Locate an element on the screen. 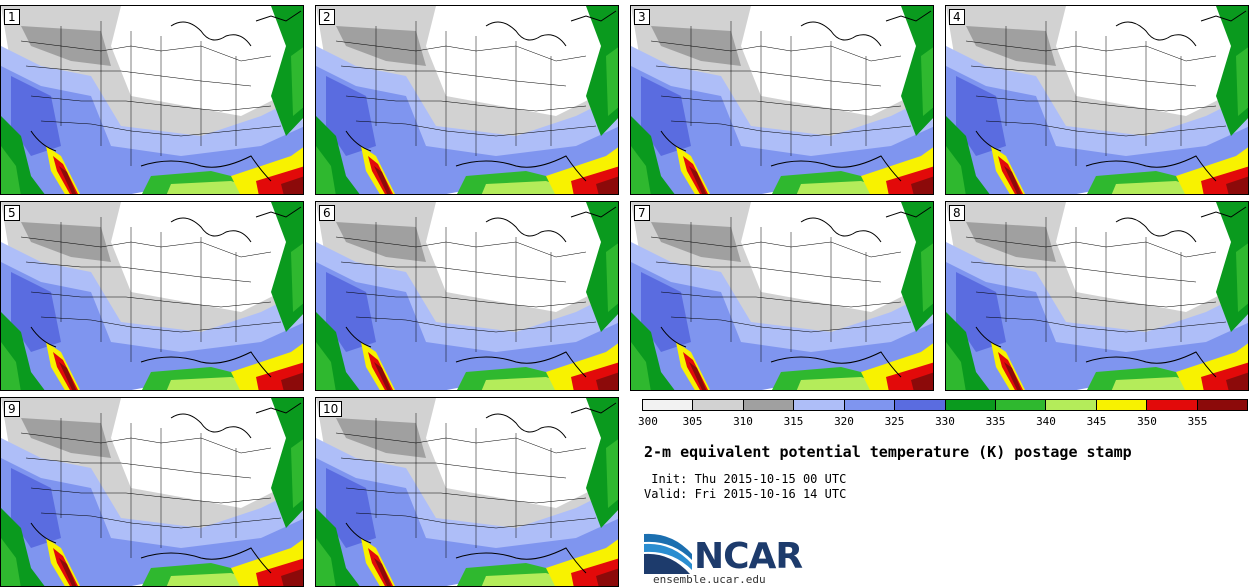  stamp-number: 8 is located at coordinates (957, 213).